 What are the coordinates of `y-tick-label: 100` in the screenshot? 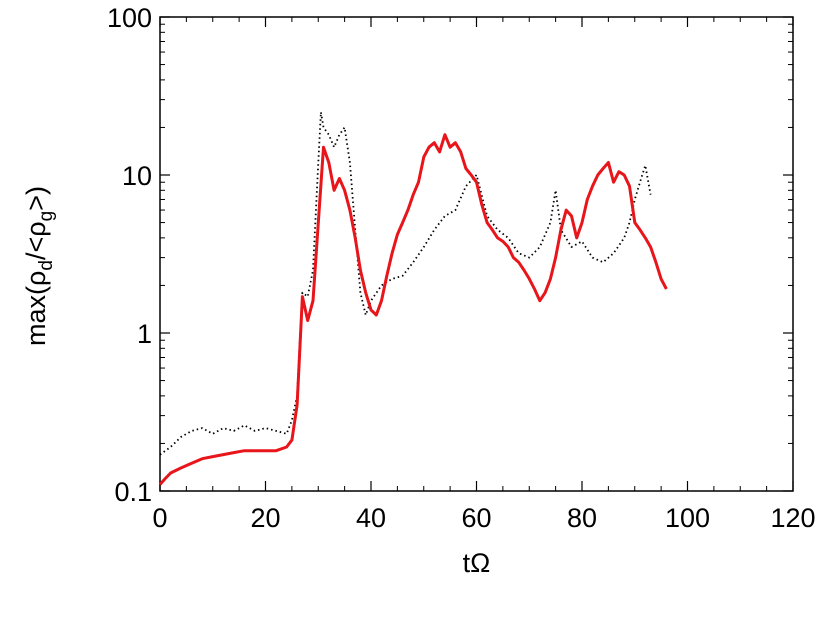 It's located at (129, 18).